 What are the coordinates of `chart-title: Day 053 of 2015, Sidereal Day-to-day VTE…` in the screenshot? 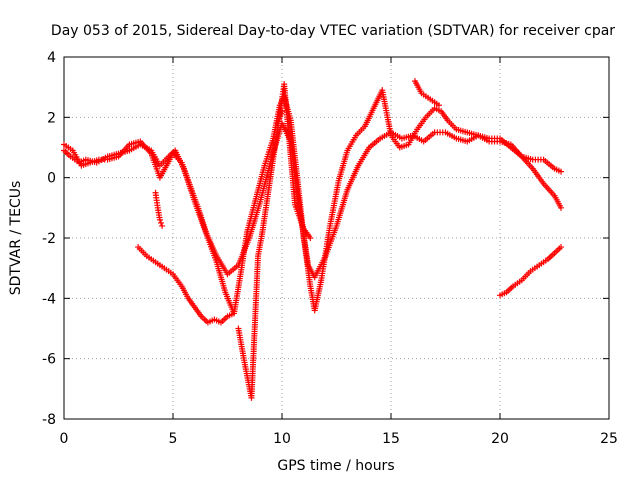 It's located at (333, 31).